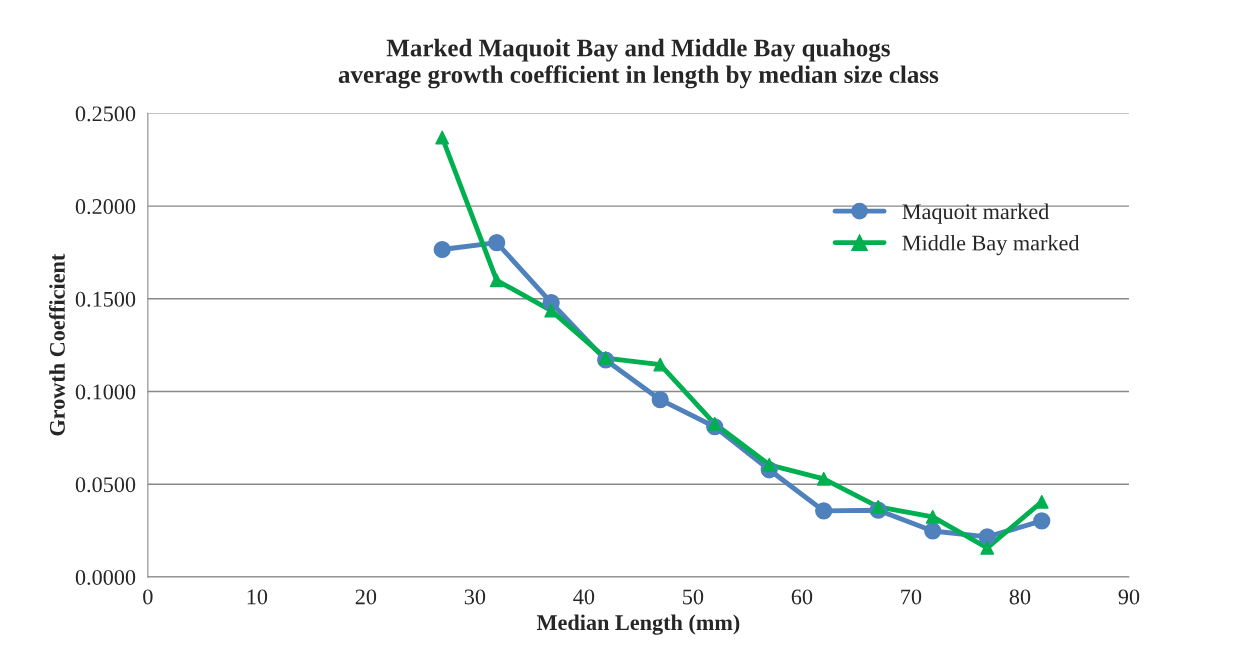 This screenshot has height=667, width=1253. I want to click on x-axis-title: Median Length (mm), so click(638, 624).